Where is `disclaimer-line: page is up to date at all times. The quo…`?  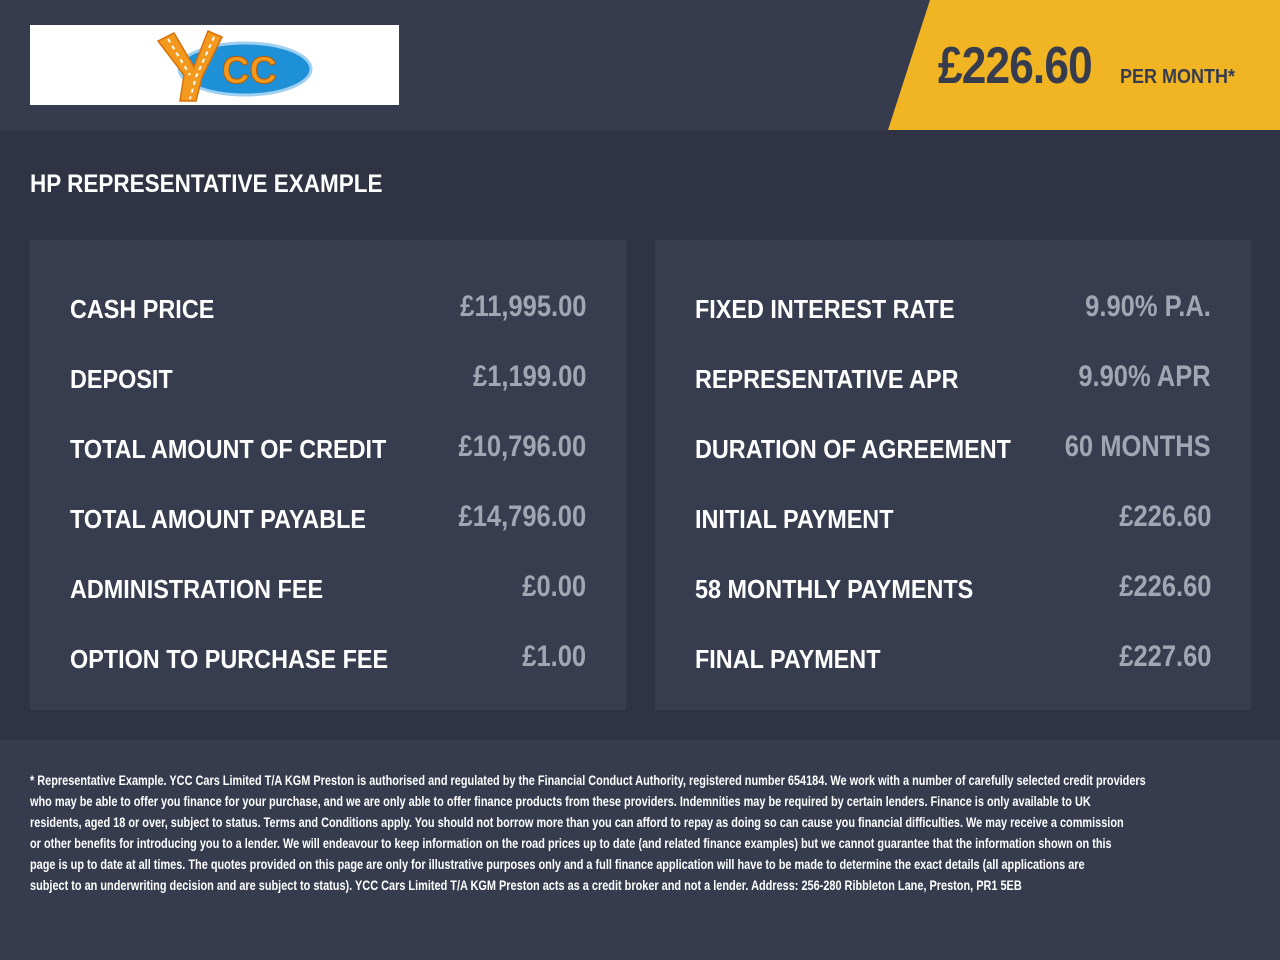 disclaimer-line: page is up to date at all times. The quo… is located at coordinates (557, 864).